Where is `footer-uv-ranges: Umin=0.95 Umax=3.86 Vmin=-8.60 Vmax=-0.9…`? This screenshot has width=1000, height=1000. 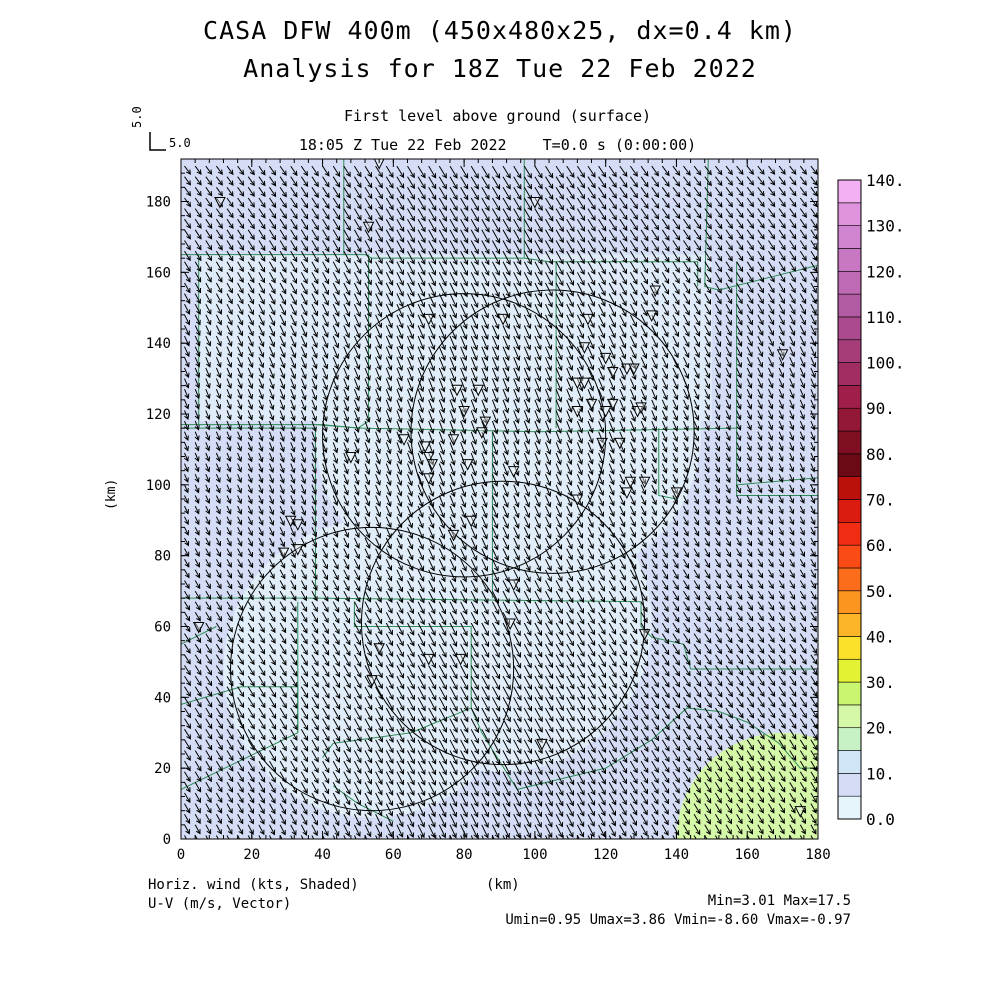 footer-uv-ranges: Umin=0.95 Umax=3.86 Vmin=-8.60 Vmax=-0.9… is located at coordinates (670, 912).